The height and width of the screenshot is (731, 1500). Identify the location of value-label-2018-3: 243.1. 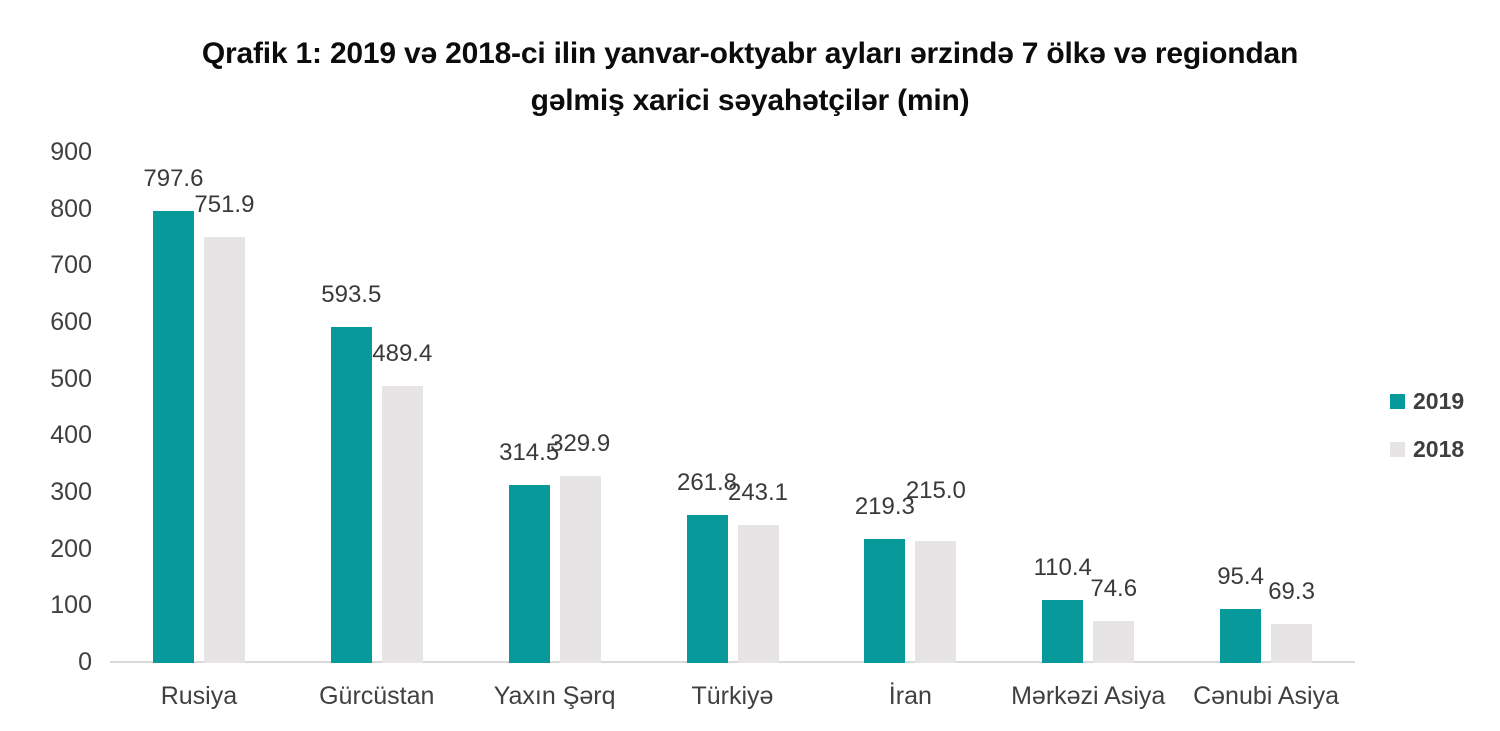
(758, 493).